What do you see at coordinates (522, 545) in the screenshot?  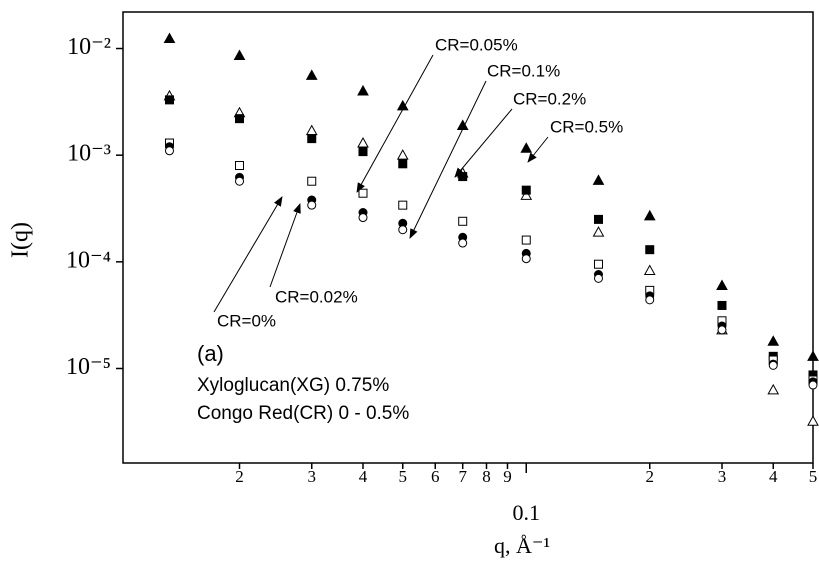 I see `x-axis-label: q, Å⁻¹` at bounding box center [522, 545].